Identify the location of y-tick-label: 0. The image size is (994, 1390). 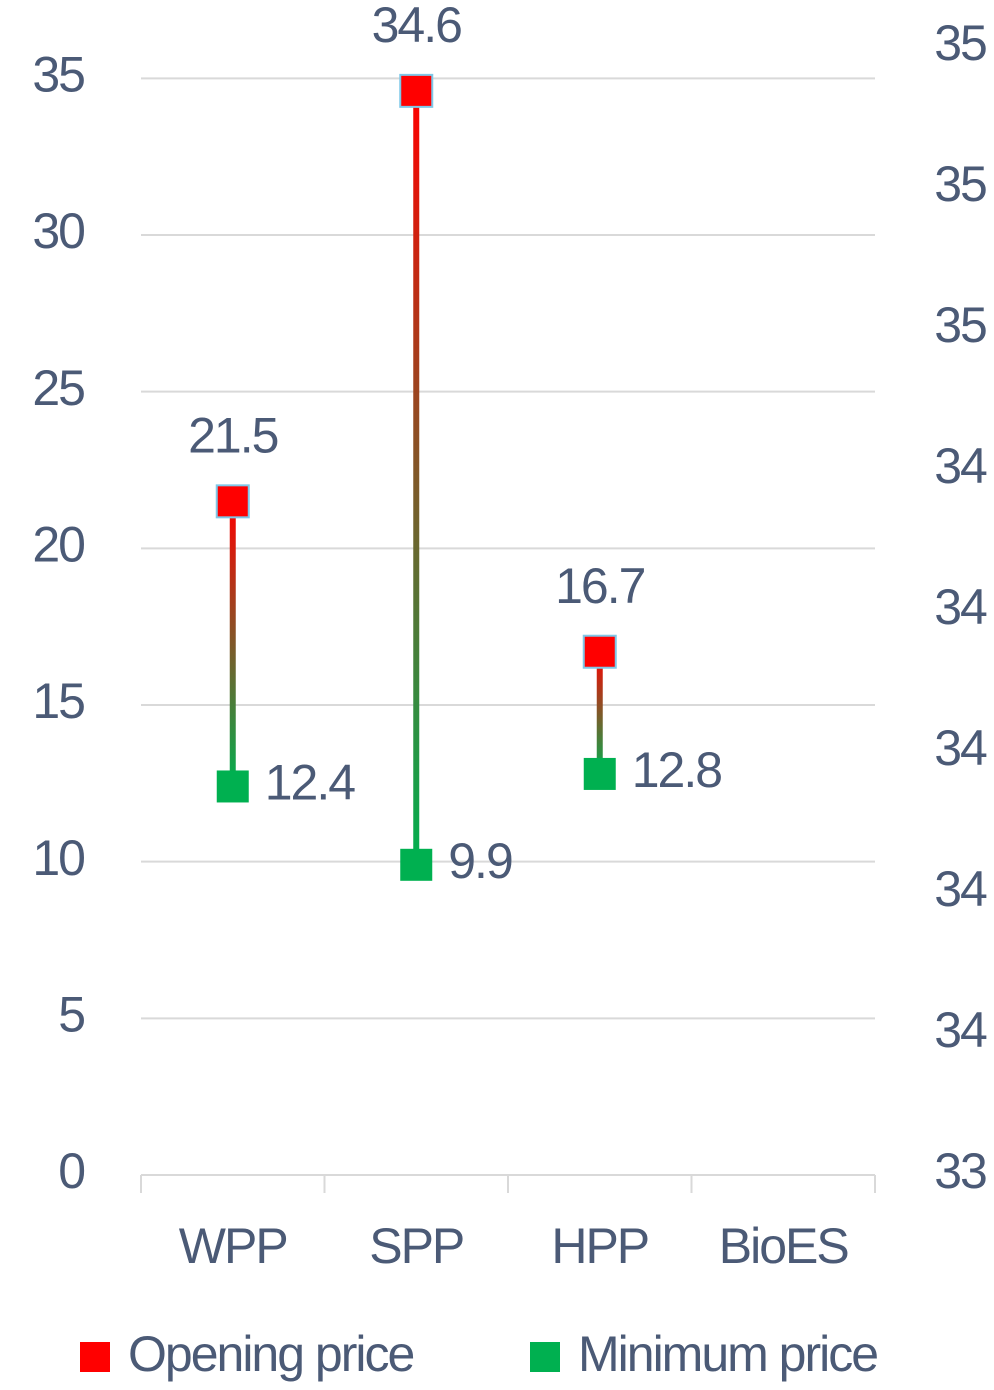
(71, 1171).